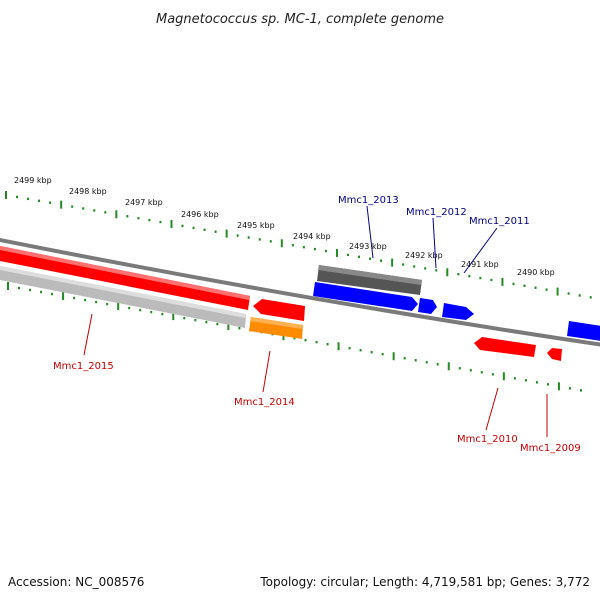 The height and width of the screenshot is (600, 600). I want to click on tick-label-2492: 2492 kbp, so click(424, 255).